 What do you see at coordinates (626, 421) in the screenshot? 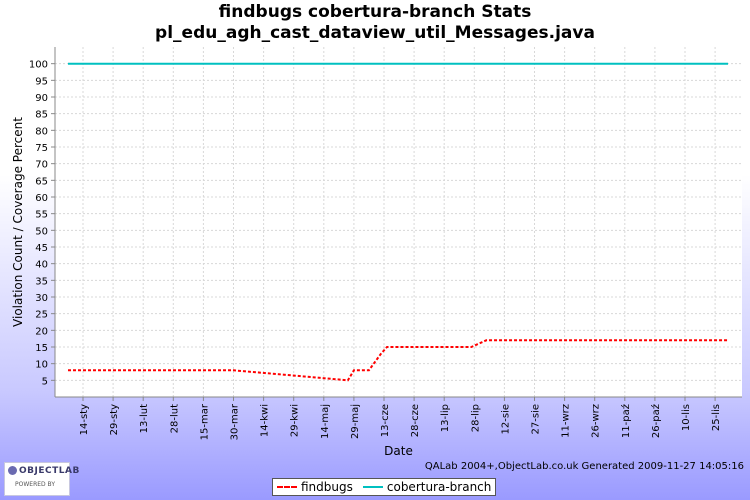
I see `x-tick-label: 11-paź` at bounding box center [626, 421].